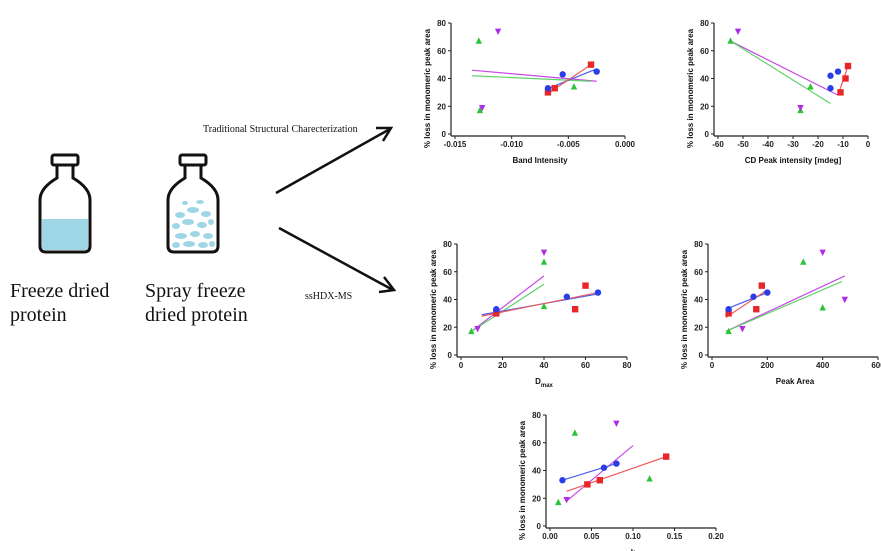 The width and height of the screenshot is (881, 551). What do you see at coordinates (585, 365) in the screenshot?
I see `x-tick-label: 60` at bounding box center [585, 365].